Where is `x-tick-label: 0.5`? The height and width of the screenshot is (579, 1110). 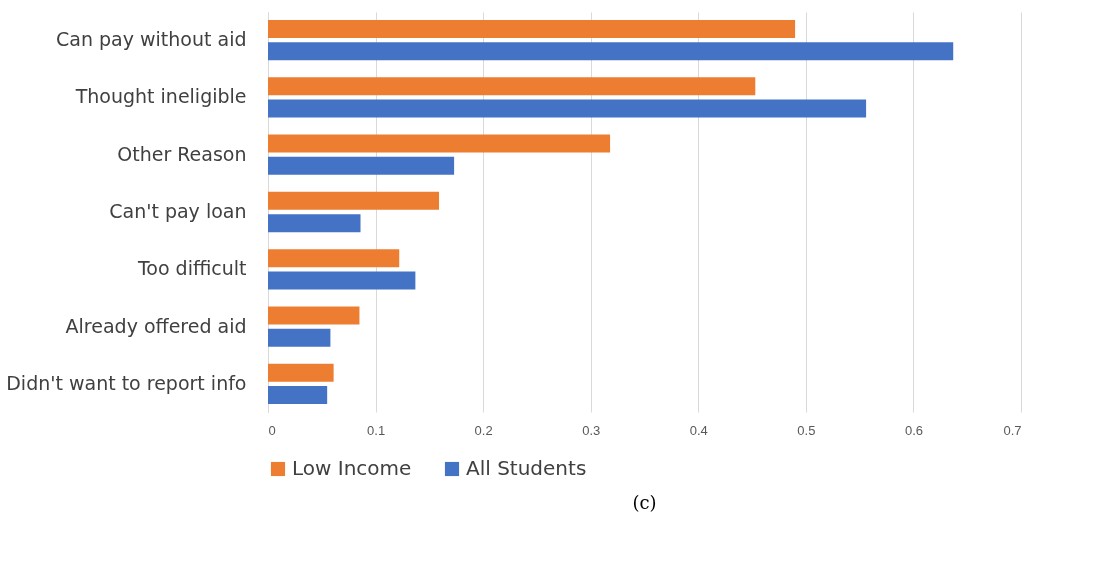 x-tick-label: 0.5 is located at coordinates (806, 430).